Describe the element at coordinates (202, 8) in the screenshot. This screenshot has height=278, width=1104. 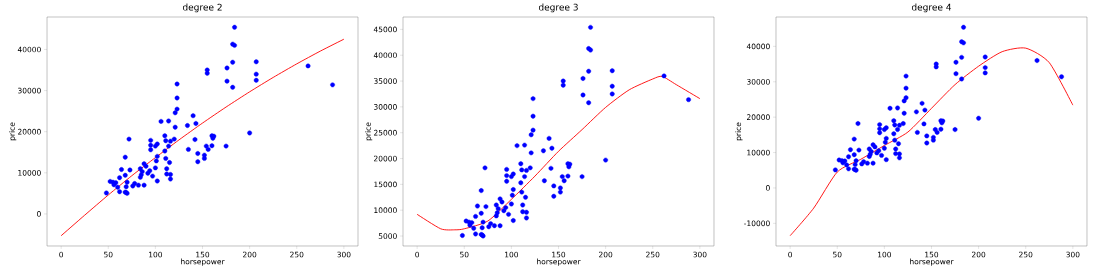
I see `chart-title: degree 2` at that location.